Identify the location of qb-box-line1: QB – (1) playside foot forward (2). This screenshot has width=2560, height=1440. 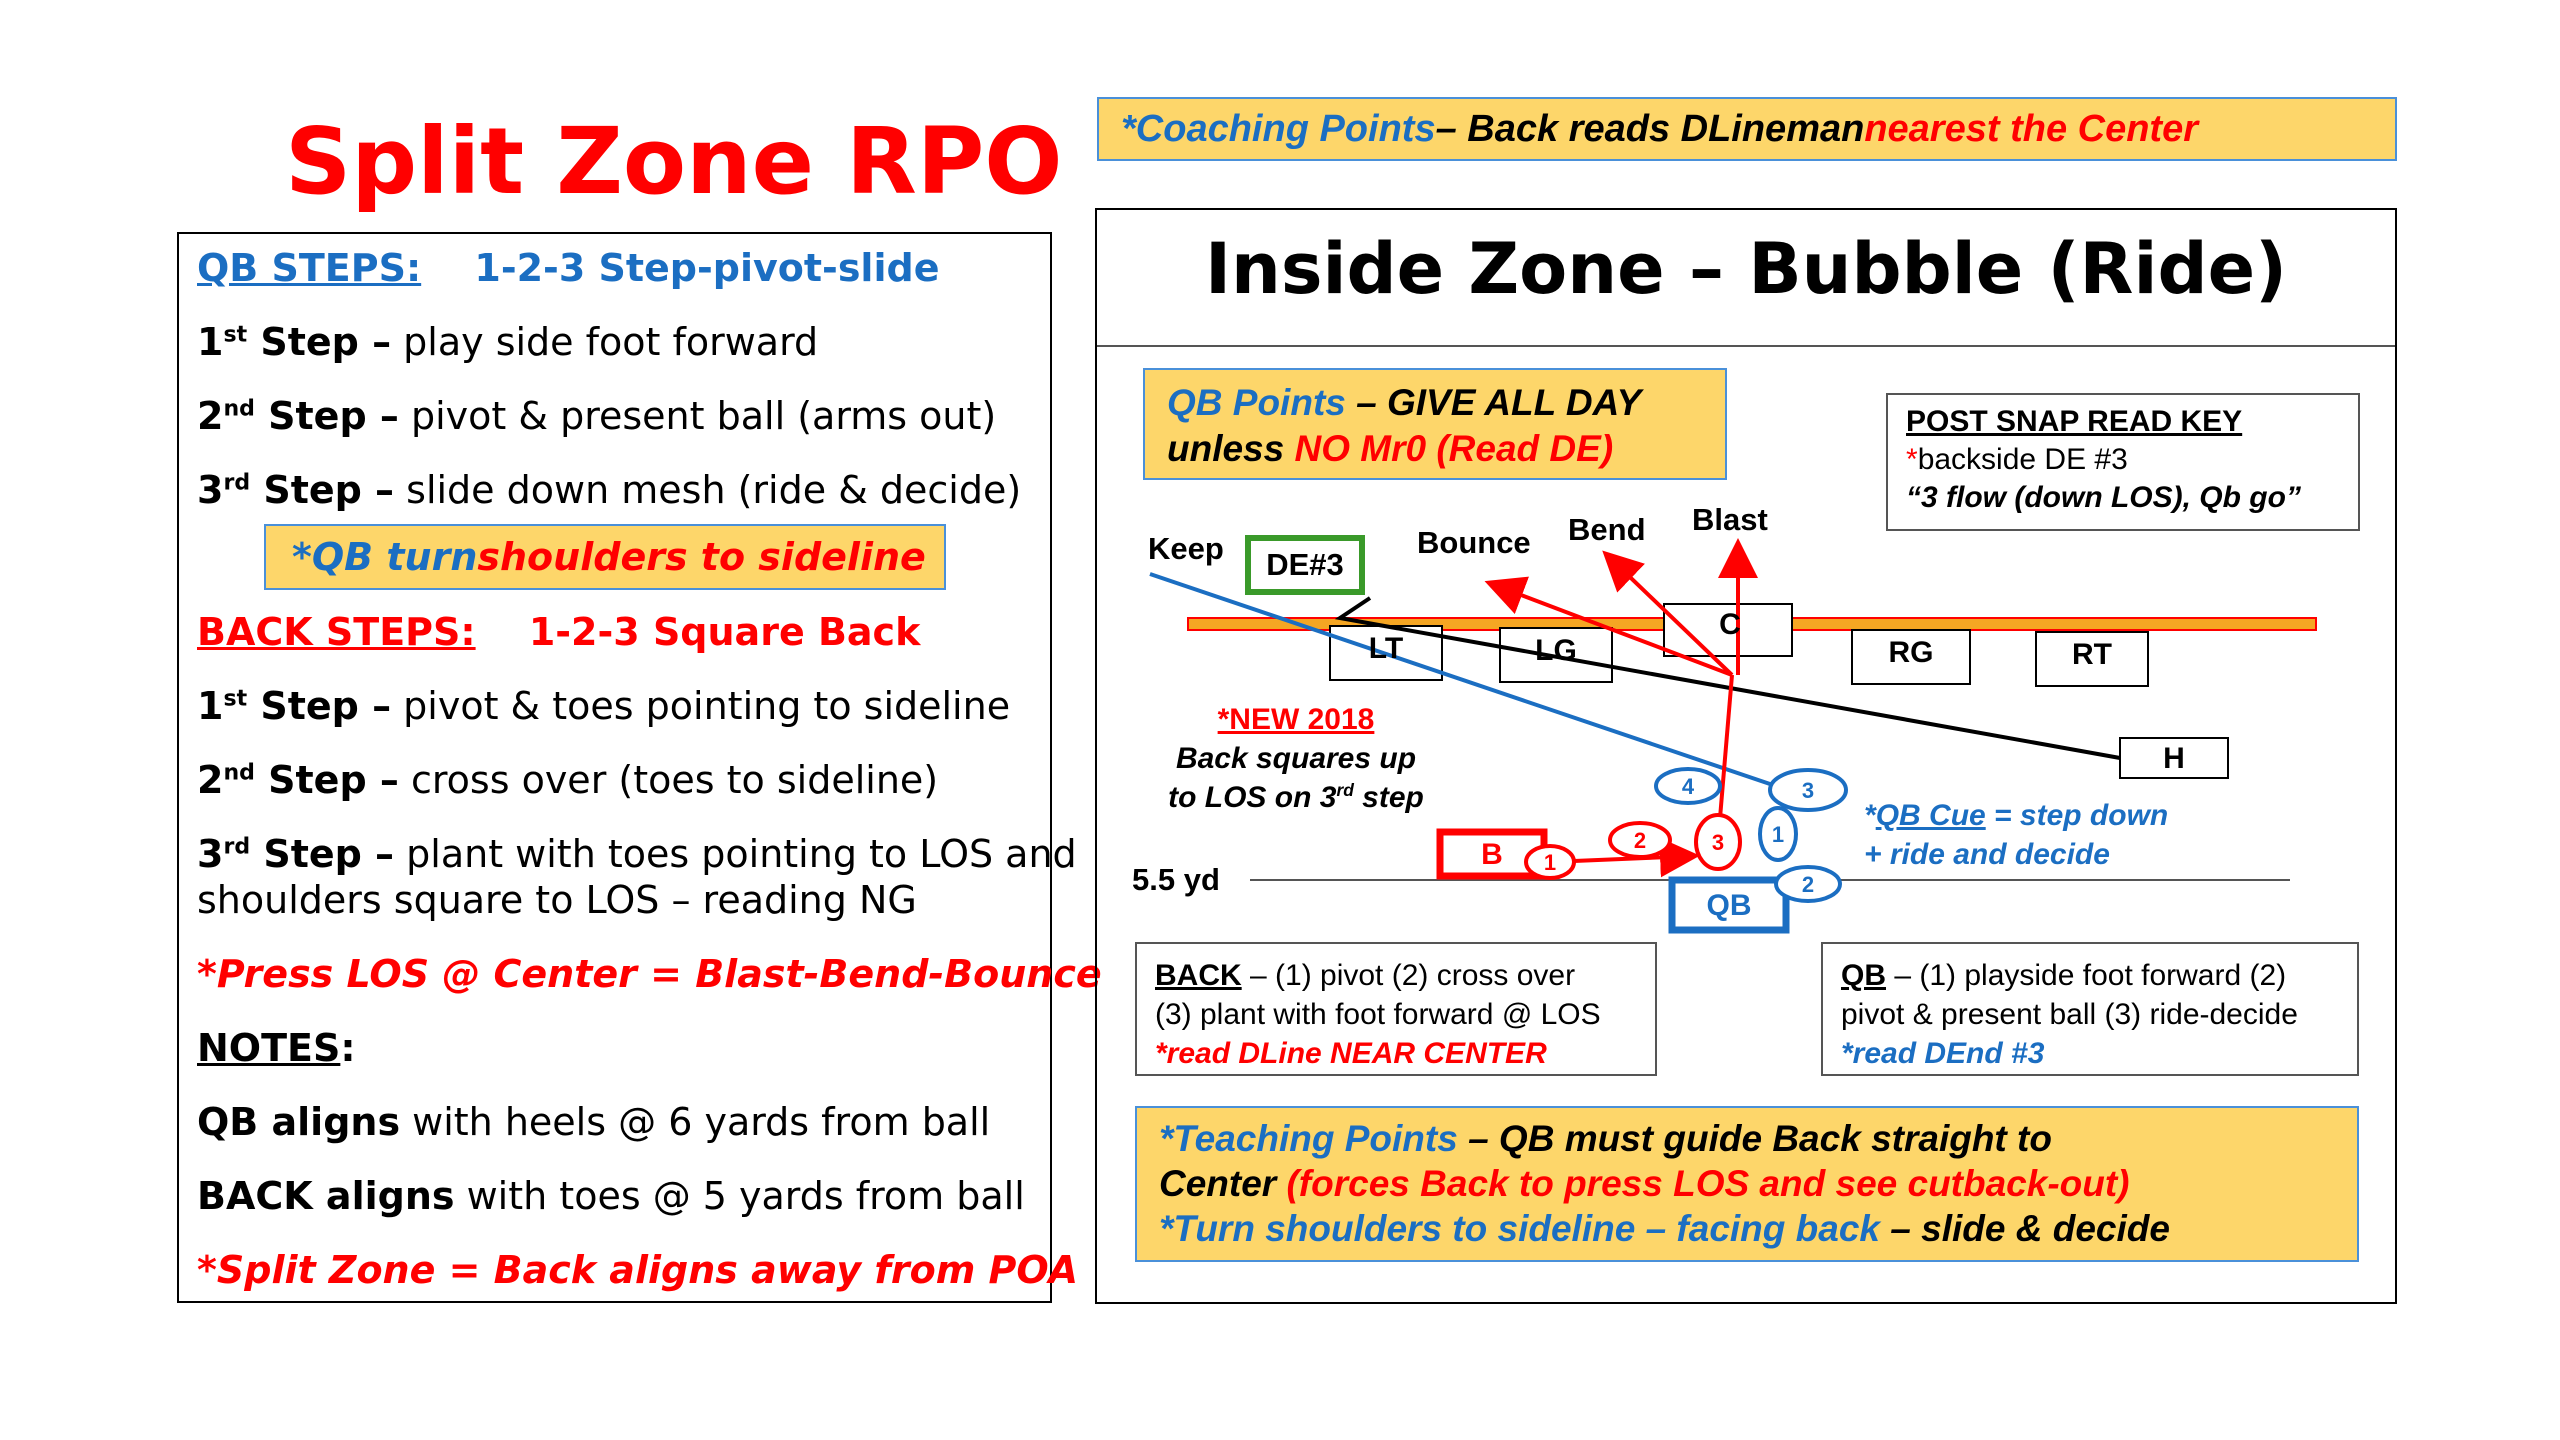
(2099, 975).